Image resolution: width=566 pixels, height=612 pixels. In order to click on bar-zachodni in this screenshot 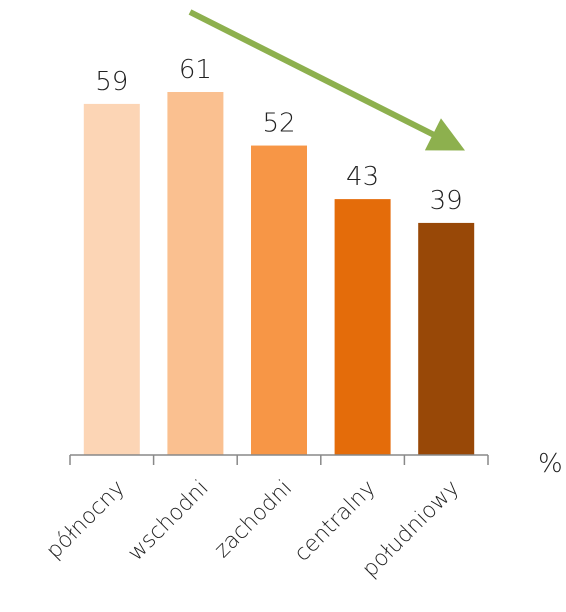, I will do `click(279, 300)`.